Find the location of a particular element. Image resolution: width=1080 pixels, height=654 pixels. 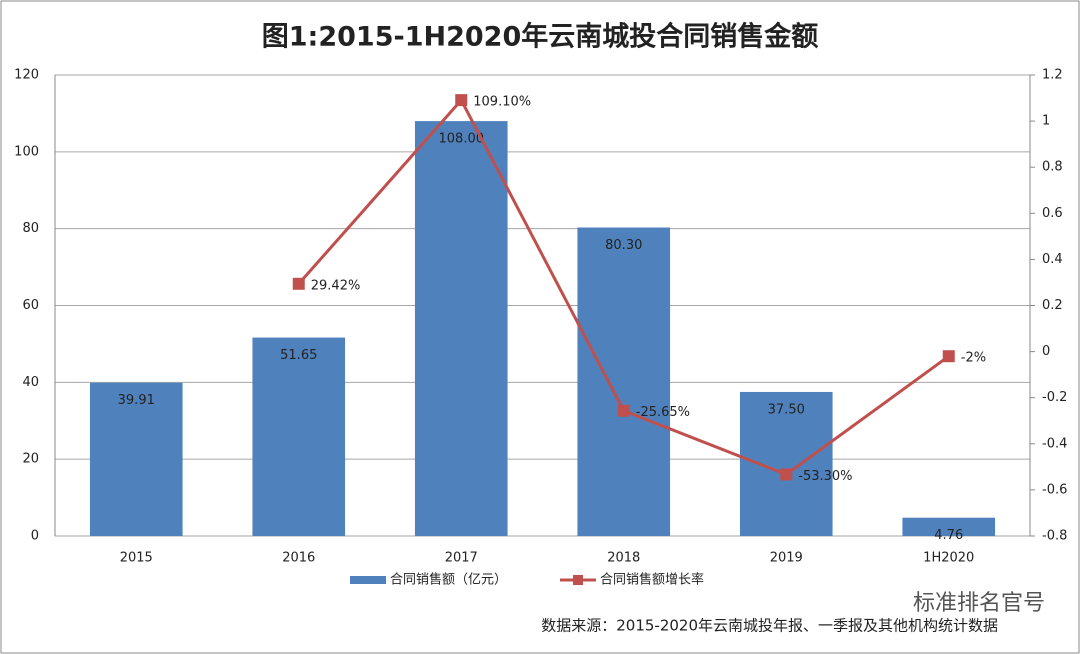

value-label: 37.50 is located at coordinates (786, 409).